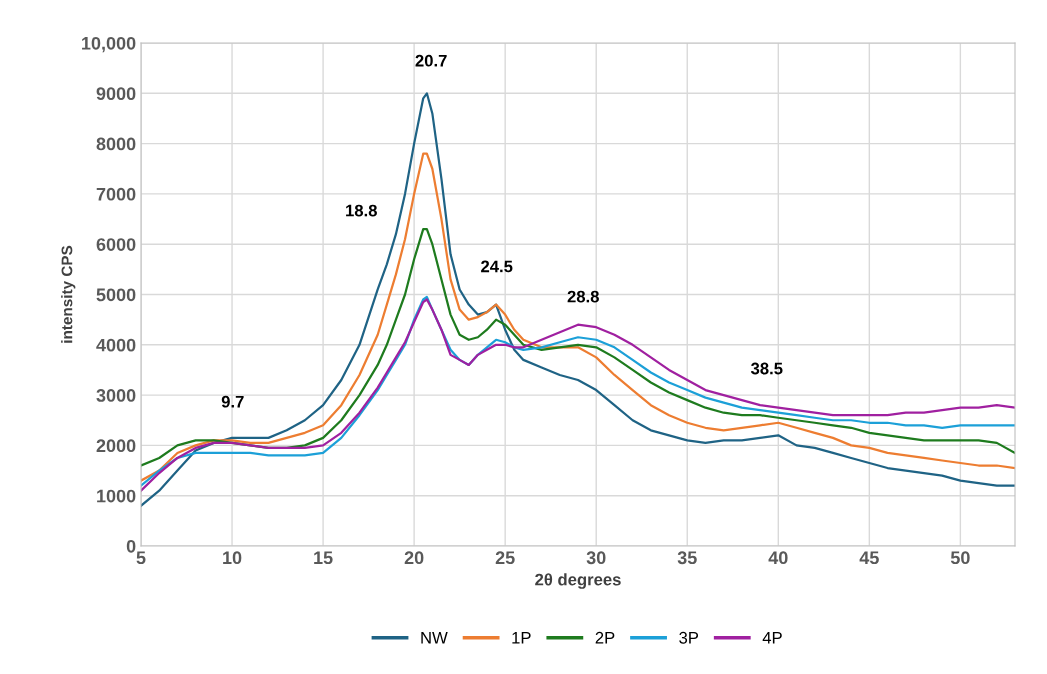 This screenshot has width=1047, height=674. Describe the element at coordinates (583, 296) in the screenshot. I see `annotation: 28.8` at that location.